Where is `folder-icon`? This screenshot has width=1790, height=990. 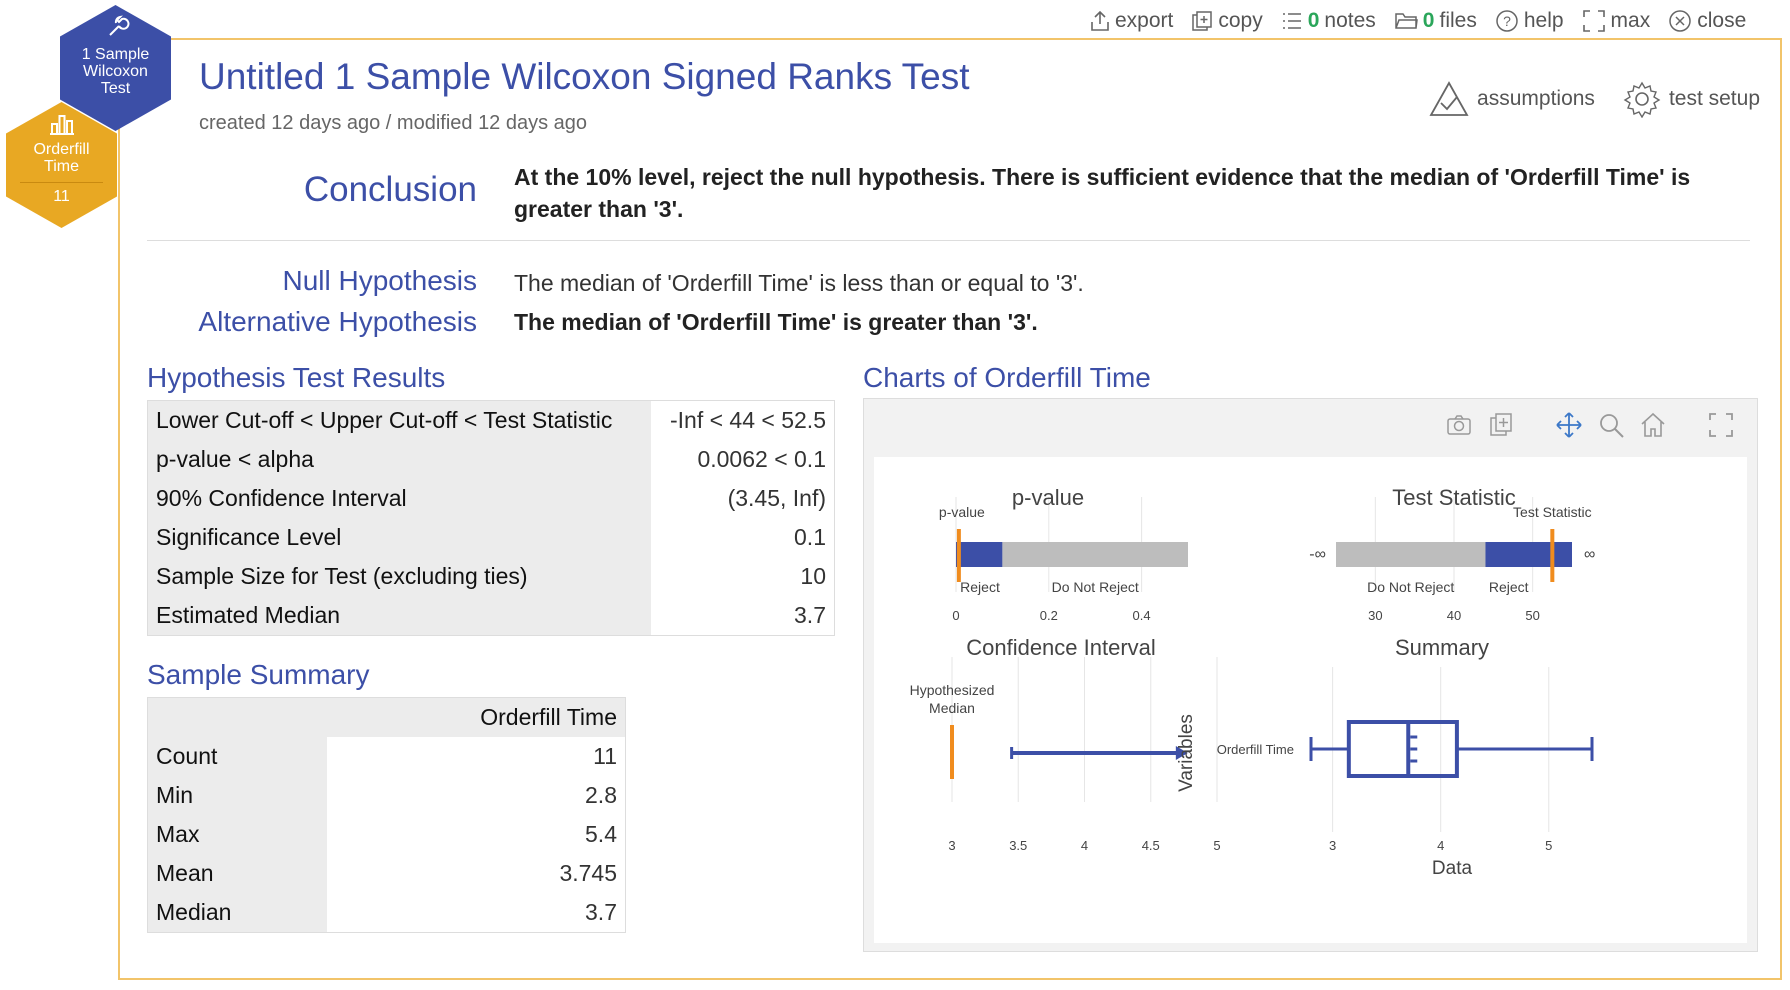
folder-icon is located at coordinates (1406, 21).